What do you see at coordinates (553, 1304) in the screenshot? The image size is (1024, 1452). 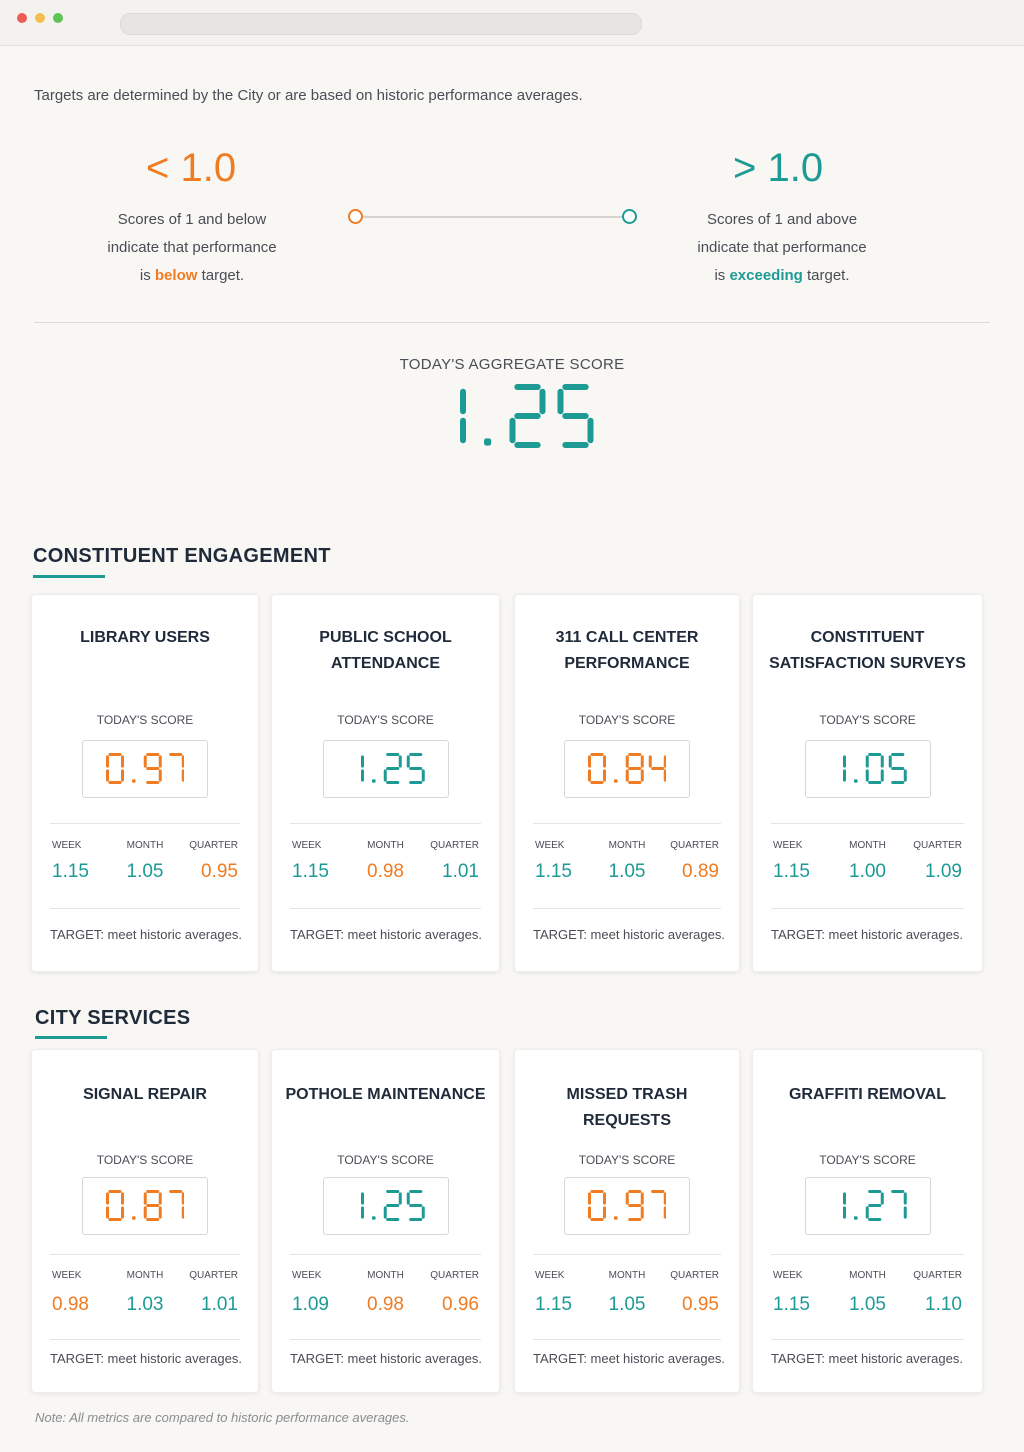 I see `week-score: 1.15` at bounding box center [553, 1304].